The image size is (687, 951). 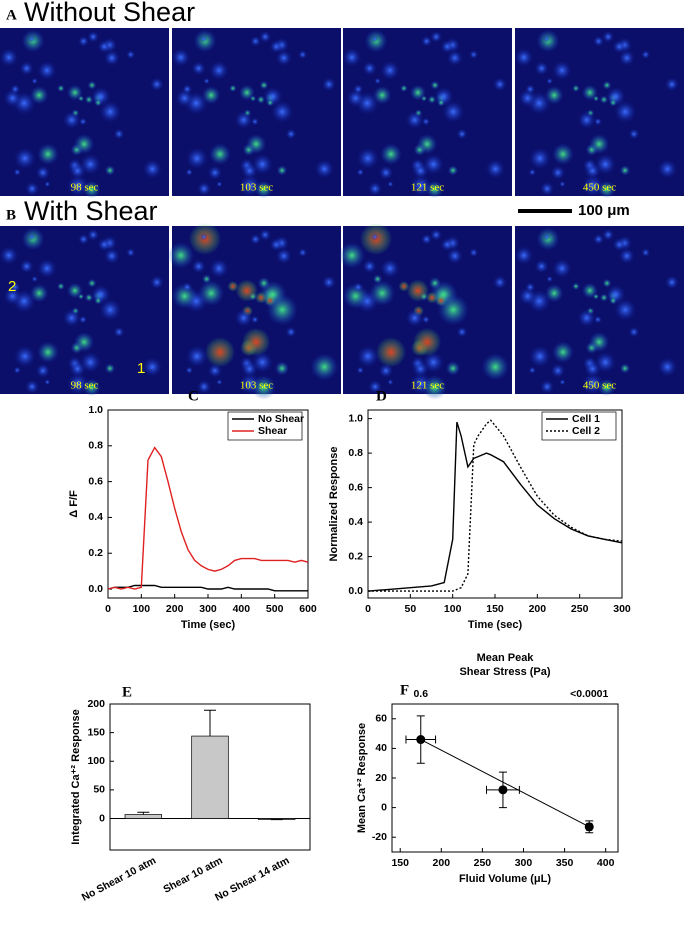 I want to click on x-tick-label: 250, so click(x=483, y=863).